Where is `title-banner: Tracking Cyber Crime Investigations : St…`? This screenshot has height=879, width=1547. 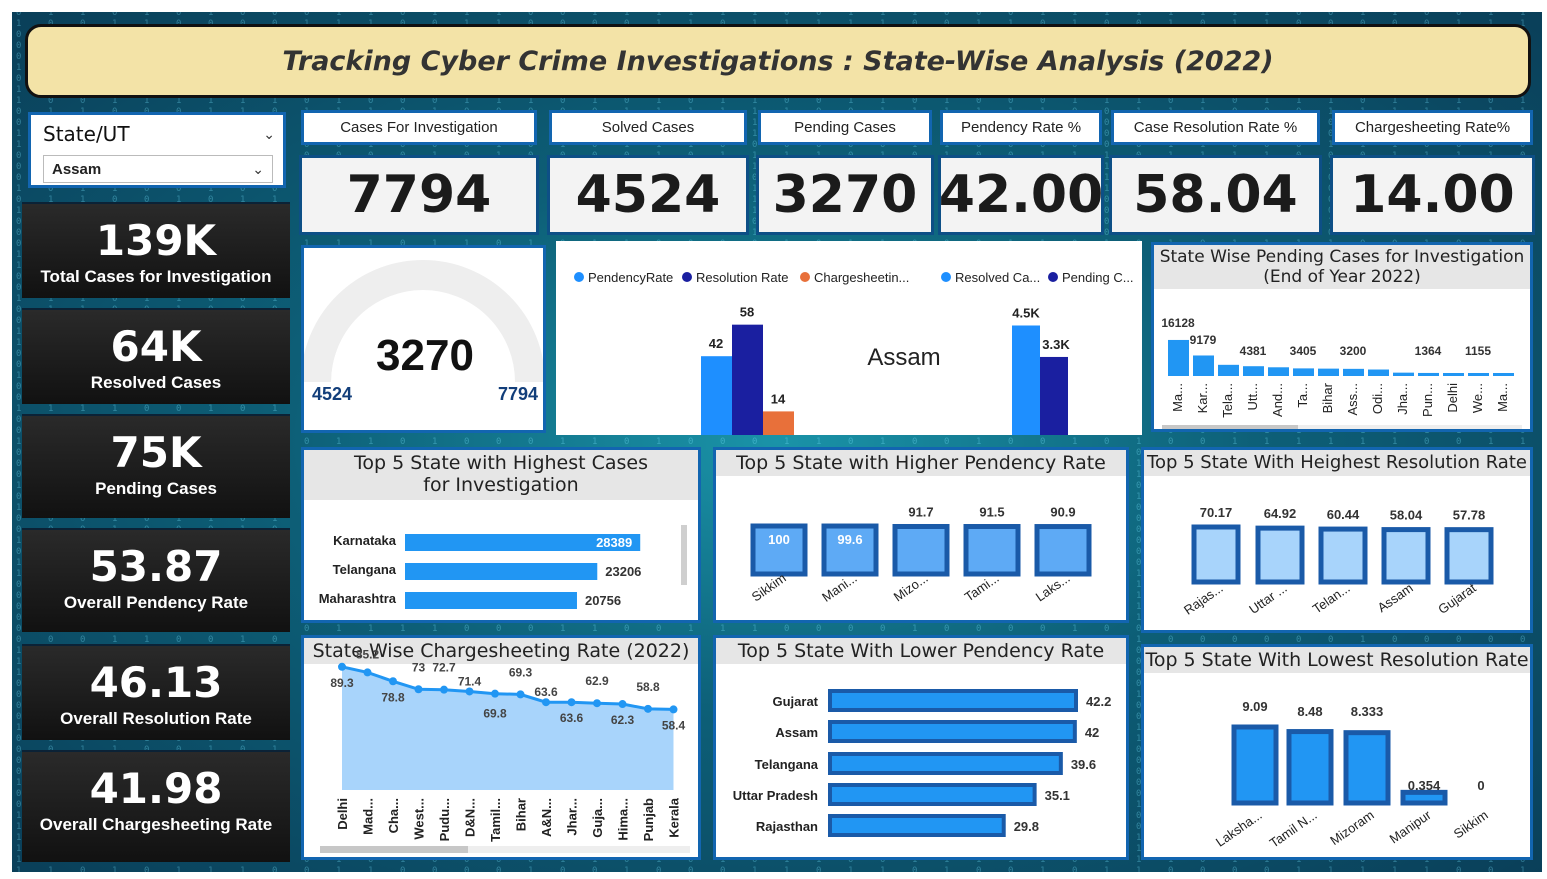 title-banner: Tracking Cyber Crime Investigations : St… is located at coordinates (778, 61).